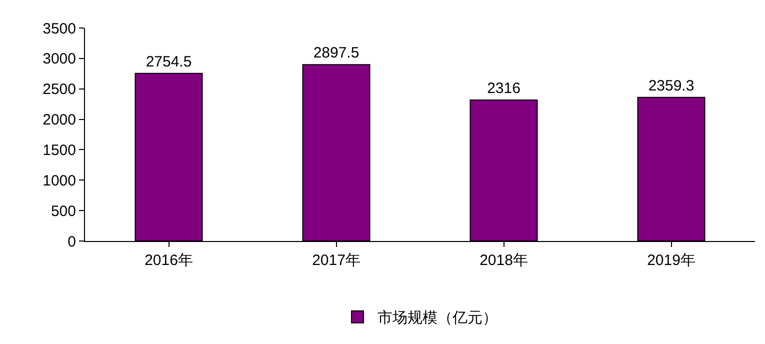  Describe the element at coordinates (336, 260) in the screenshot. I see `x-tick-label: 2017年` at that location.